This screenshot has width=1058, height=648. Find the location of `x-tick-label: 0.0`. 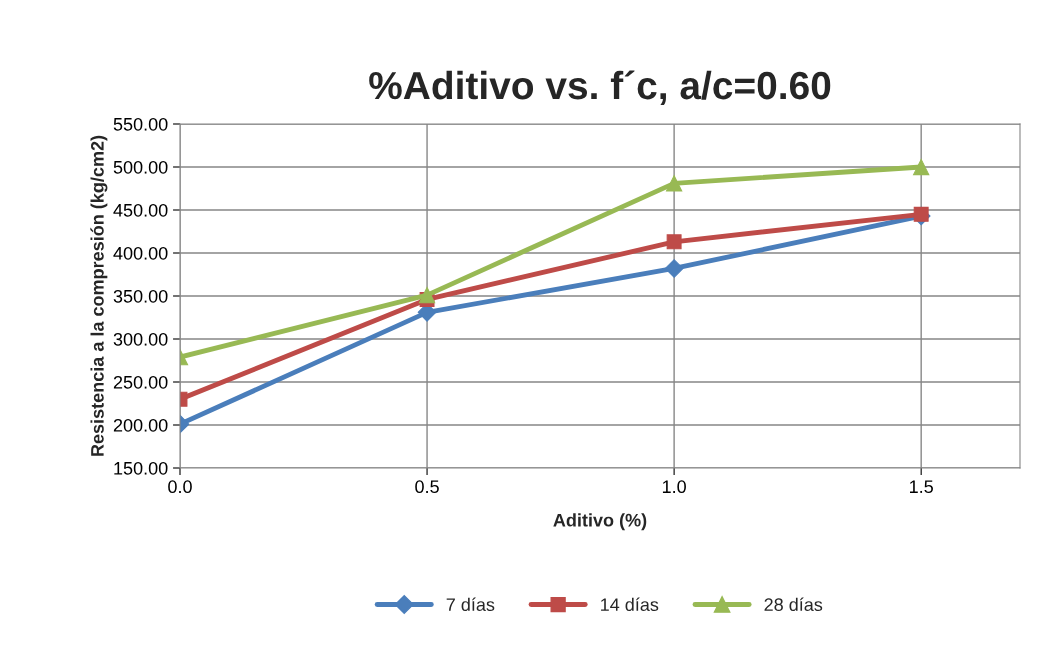

x-tick-label: 0.0 is located at coordinates (180, 487).